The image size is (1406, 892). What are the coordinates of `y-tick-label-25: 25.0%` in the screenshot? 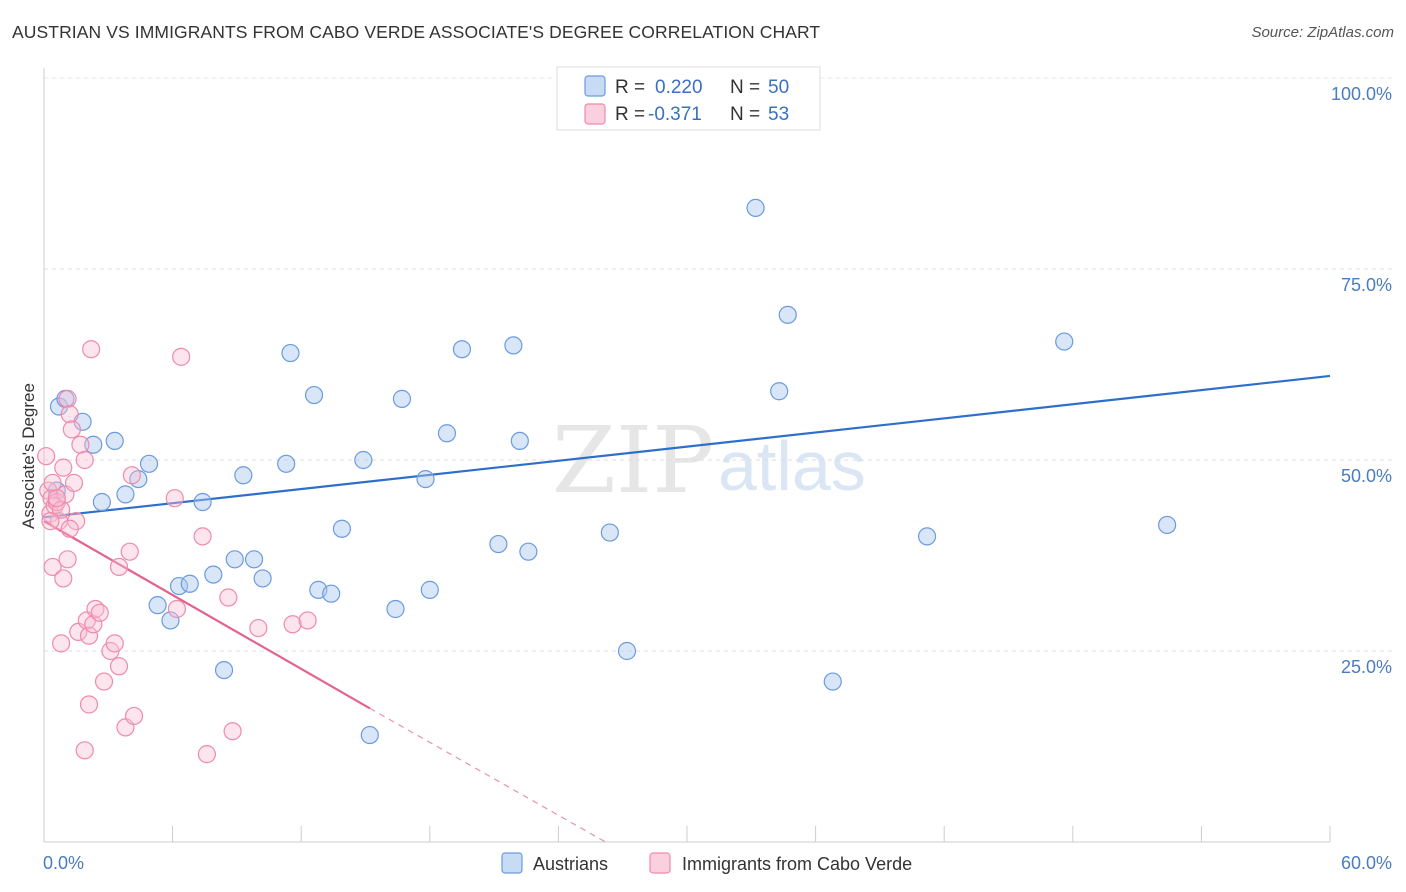 It's located at (1366, 667).